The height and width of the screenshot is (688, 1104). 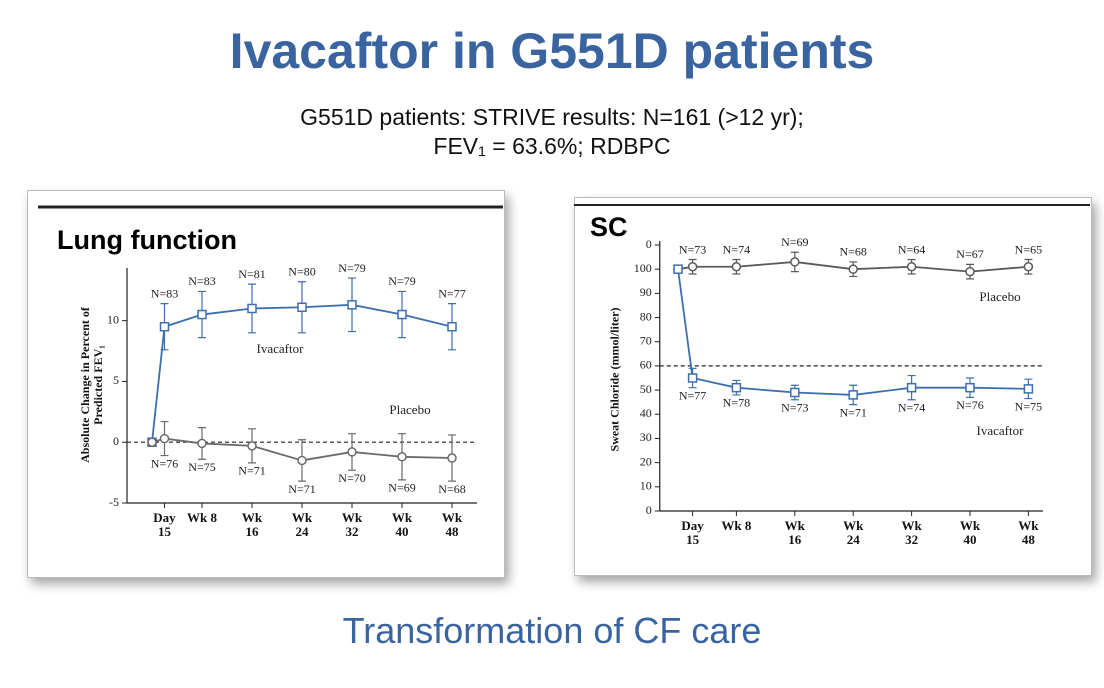 I want to click on y-axis-label: Sweat Chloride (mmol/liter), so click(x=614, y=379).